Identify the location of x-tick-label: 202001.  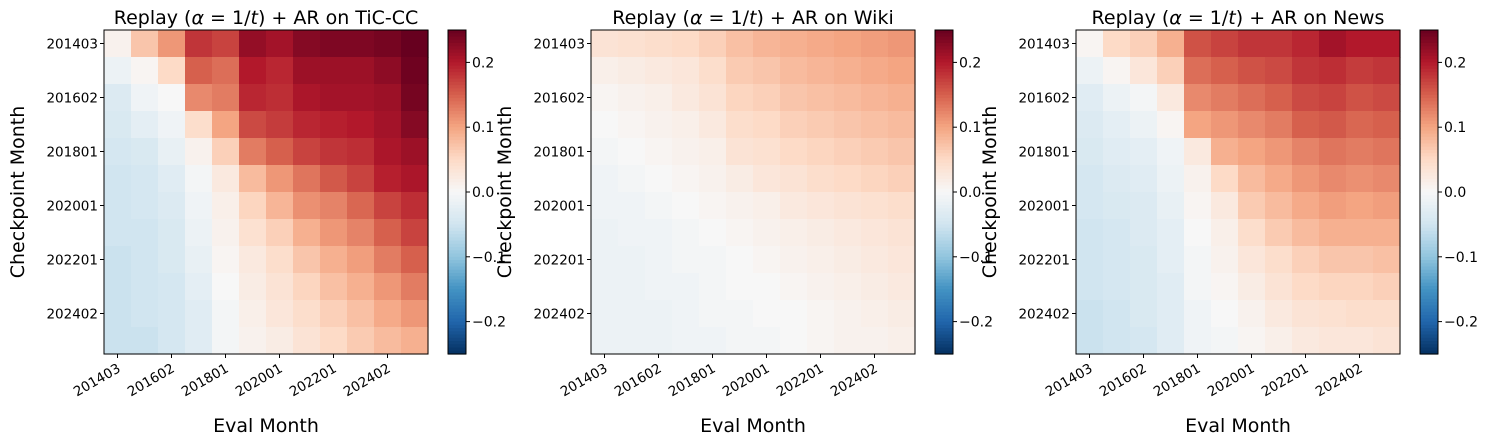
(1231, 381).